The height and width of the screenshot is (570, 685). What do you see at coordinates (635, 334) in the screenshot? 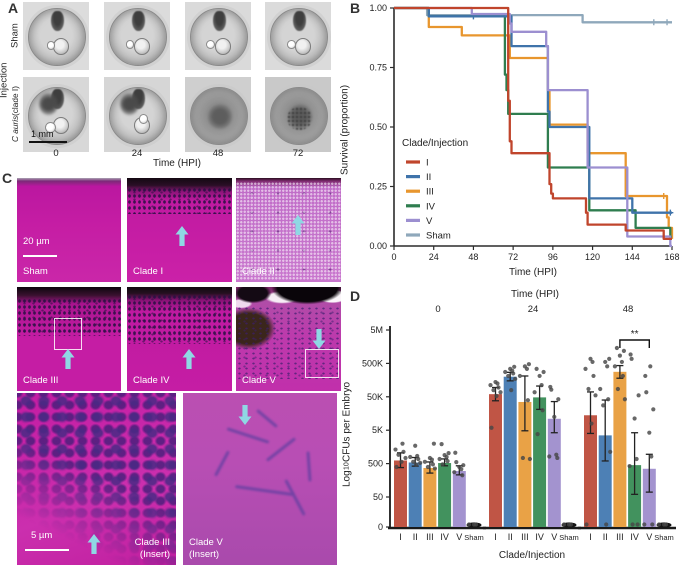
I see `significance-stars: **` at bounding box center [635, 334].